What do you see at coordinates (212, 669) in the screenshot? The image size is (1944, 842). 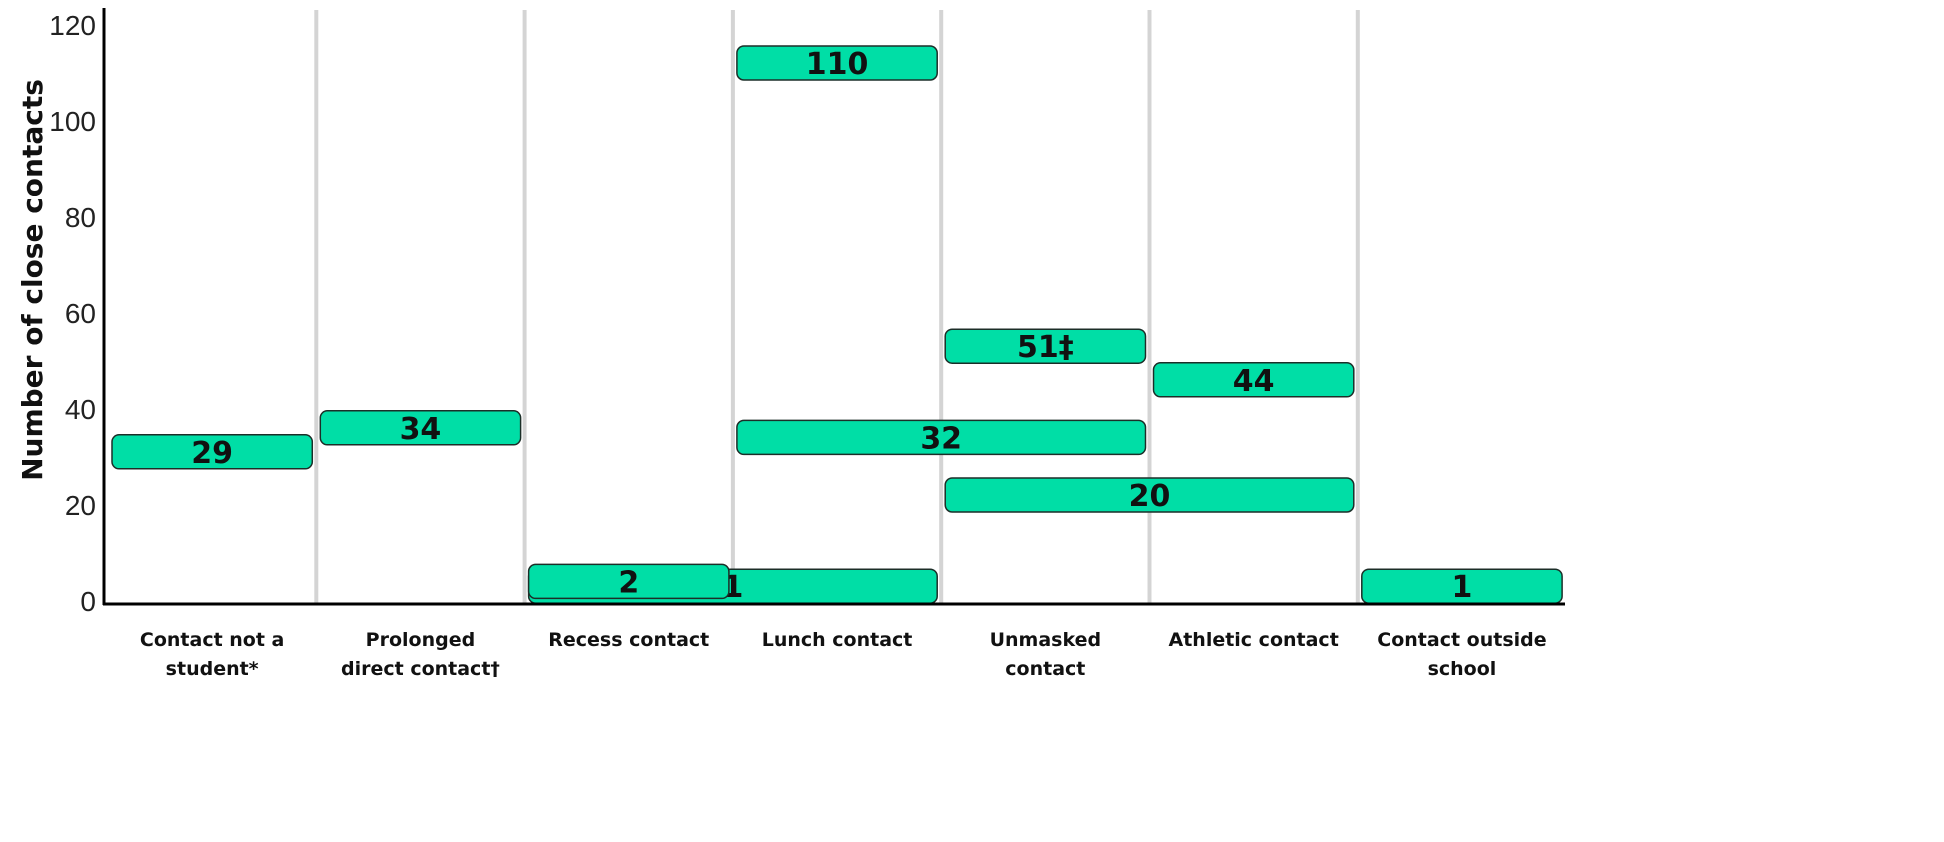 I see `x-tick-label: student*` at bounding box center [212, 669].